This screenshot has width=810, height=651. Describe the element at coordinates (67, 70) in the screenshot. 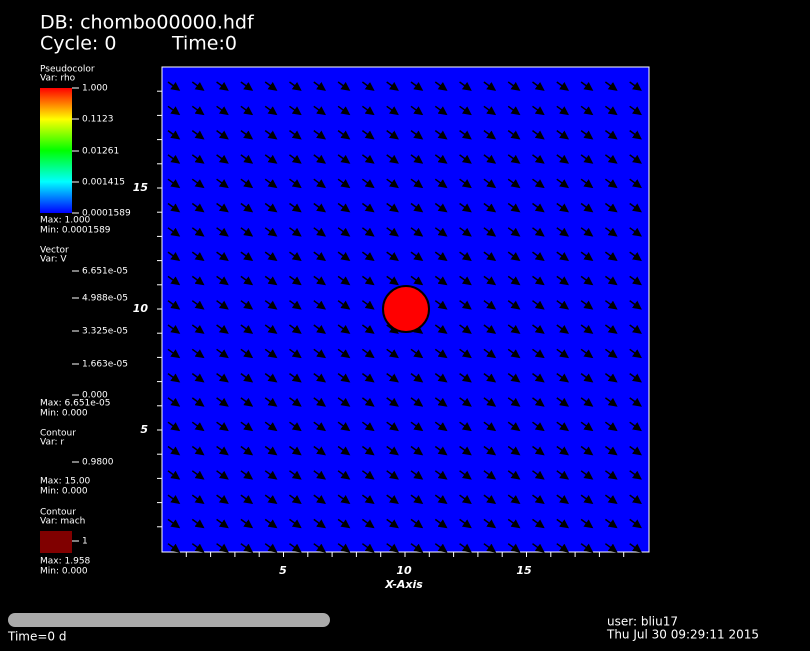

I see `legend-title: Pseudocolor` at that location.